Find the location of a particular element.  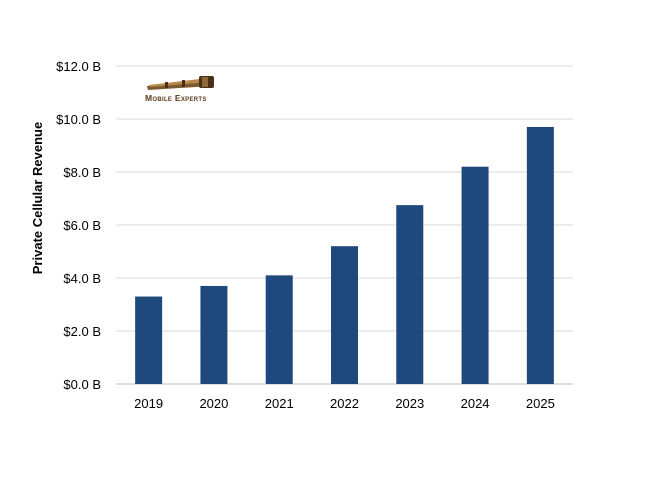

mobile-experts-logo: Mobile Experts is located at coordinates (179, 89).